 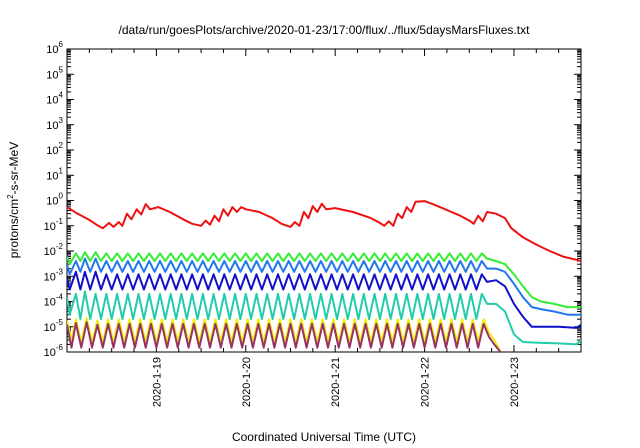 I want to click on y-tick-label: 10⁶, so click(x=54, y=48).